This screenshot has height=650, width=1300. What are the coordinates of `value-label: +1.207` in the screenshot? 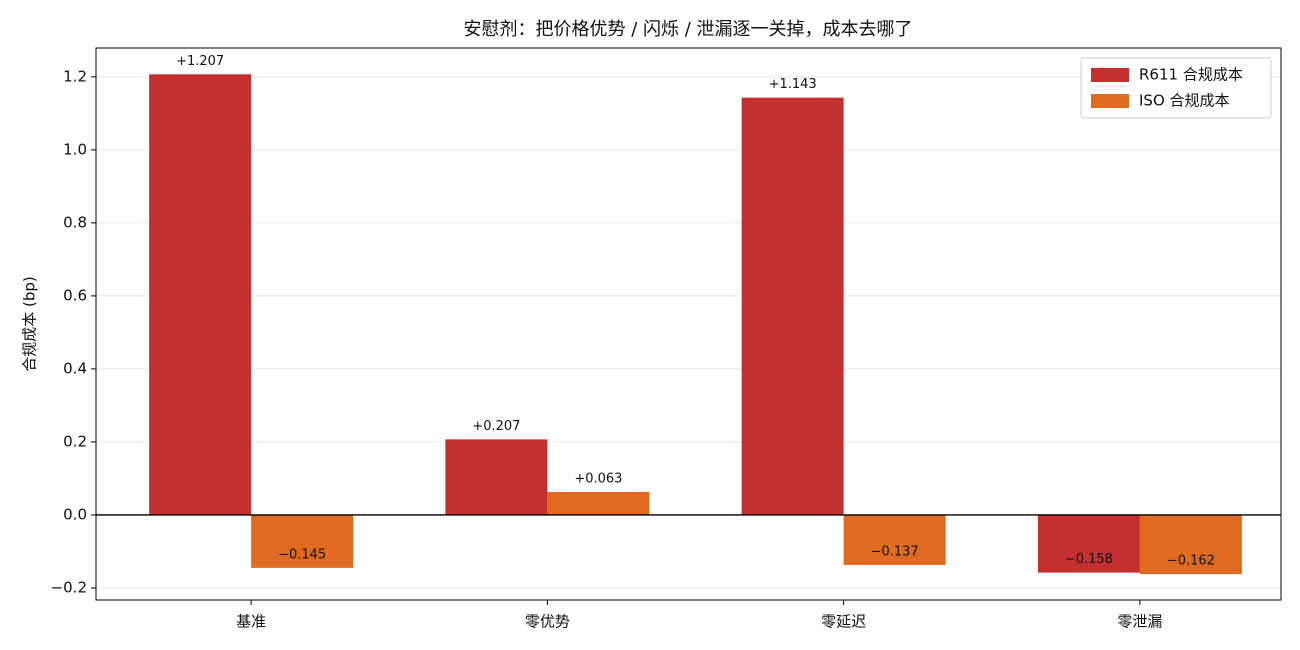 It's located at (200, 61).